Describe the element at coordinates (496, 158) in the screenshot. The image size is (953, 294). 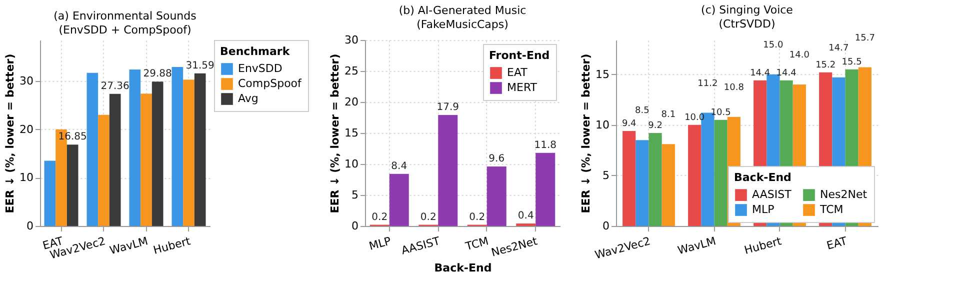
I see `data-label: 9.6` at that location.